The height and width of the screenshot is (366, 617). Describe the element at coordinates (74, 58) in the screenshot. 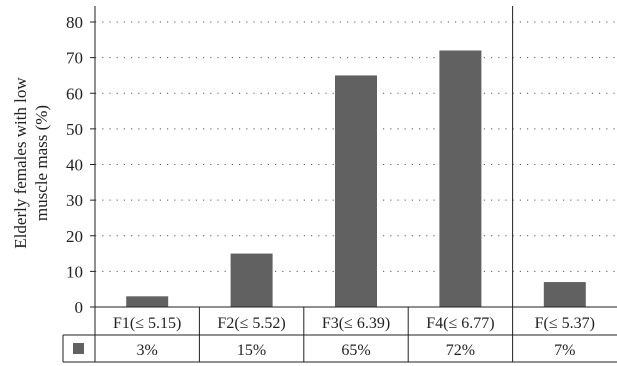

I see `y-tick-label: 70` at that location.